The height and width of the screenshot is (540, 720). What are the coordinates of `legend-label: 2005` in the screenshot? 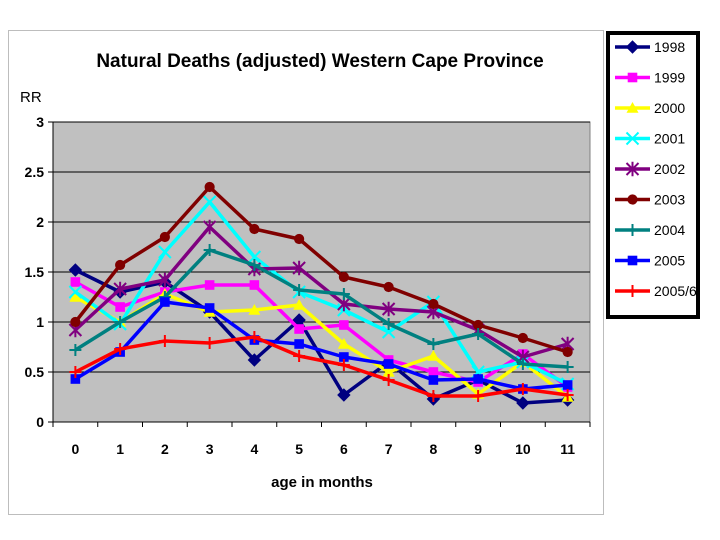 It's located at (669, 261).